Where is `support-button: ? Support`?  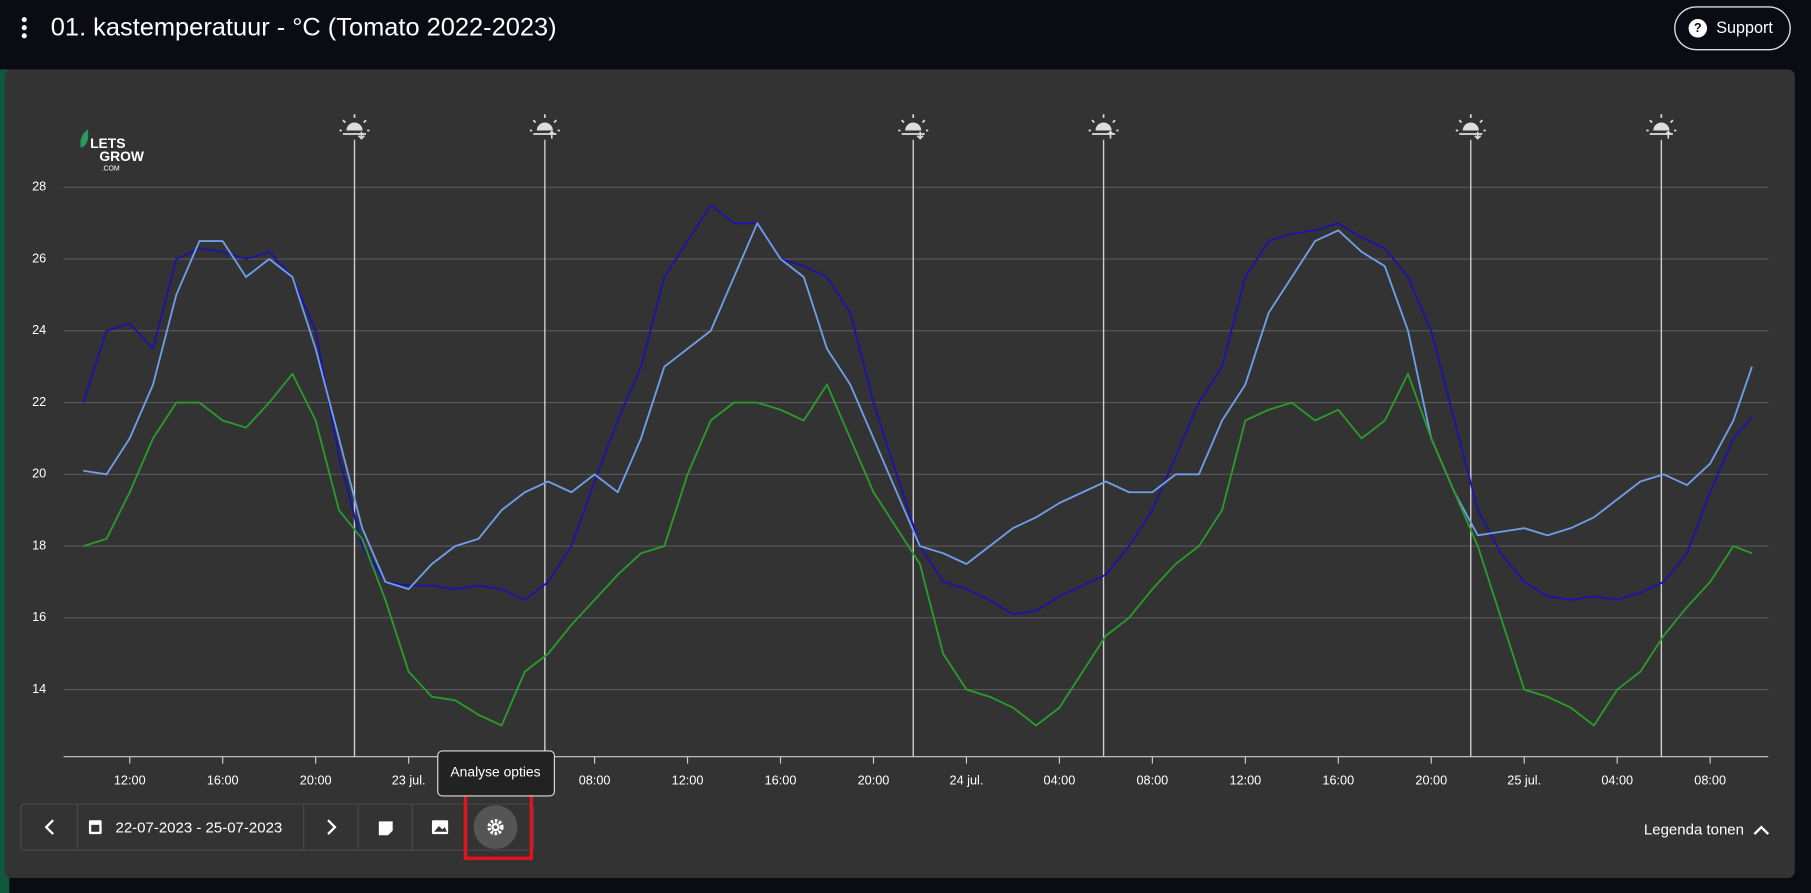
support-button: ? Support is located at coordinates (1732, 28).